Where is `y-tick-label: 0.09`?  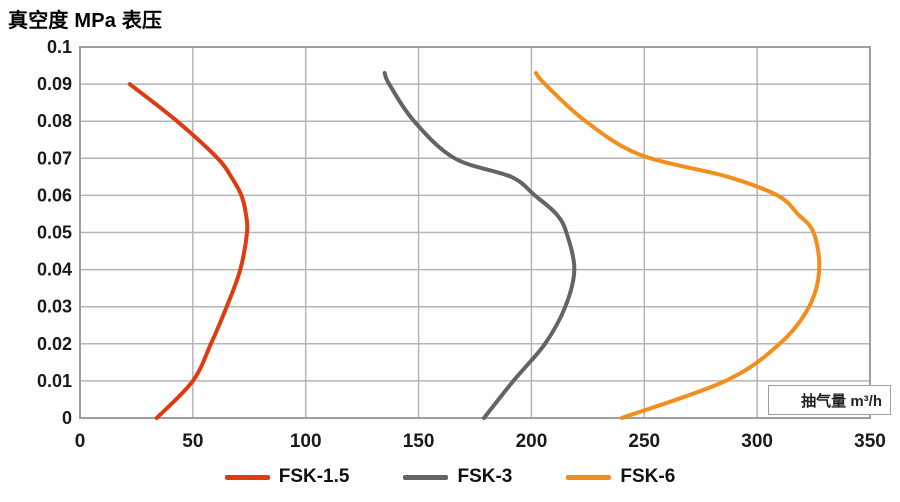 y-tick-label: 0.09 is located at coordinates (54, 84).